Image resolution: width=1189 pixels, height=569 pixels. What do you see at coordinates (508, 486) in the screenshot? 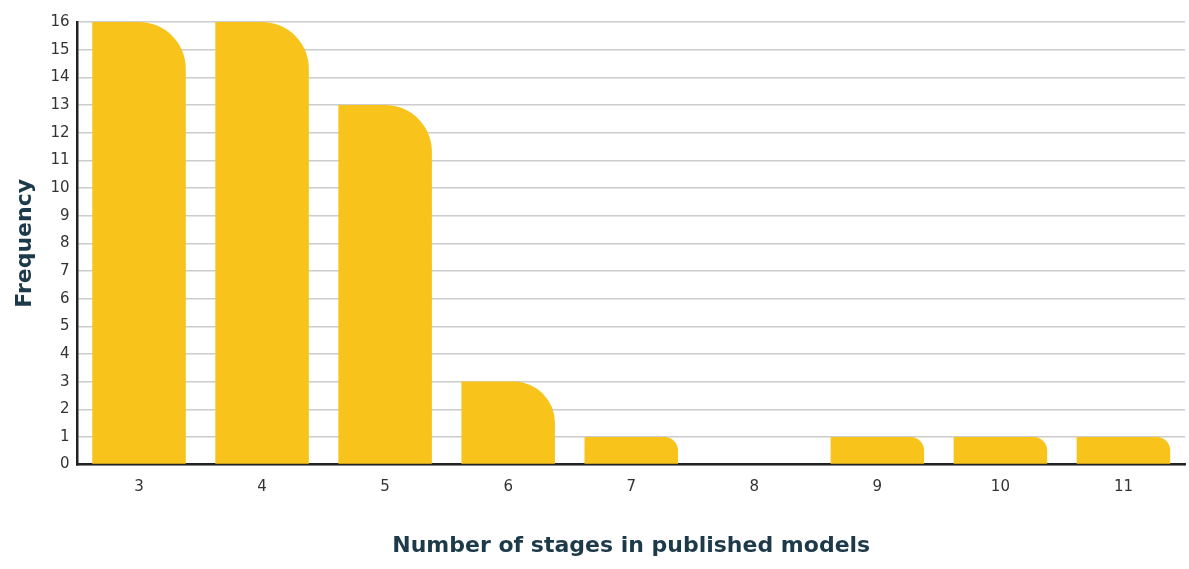
I see `x-tick-label: 6` at bounding box center [508, 486].